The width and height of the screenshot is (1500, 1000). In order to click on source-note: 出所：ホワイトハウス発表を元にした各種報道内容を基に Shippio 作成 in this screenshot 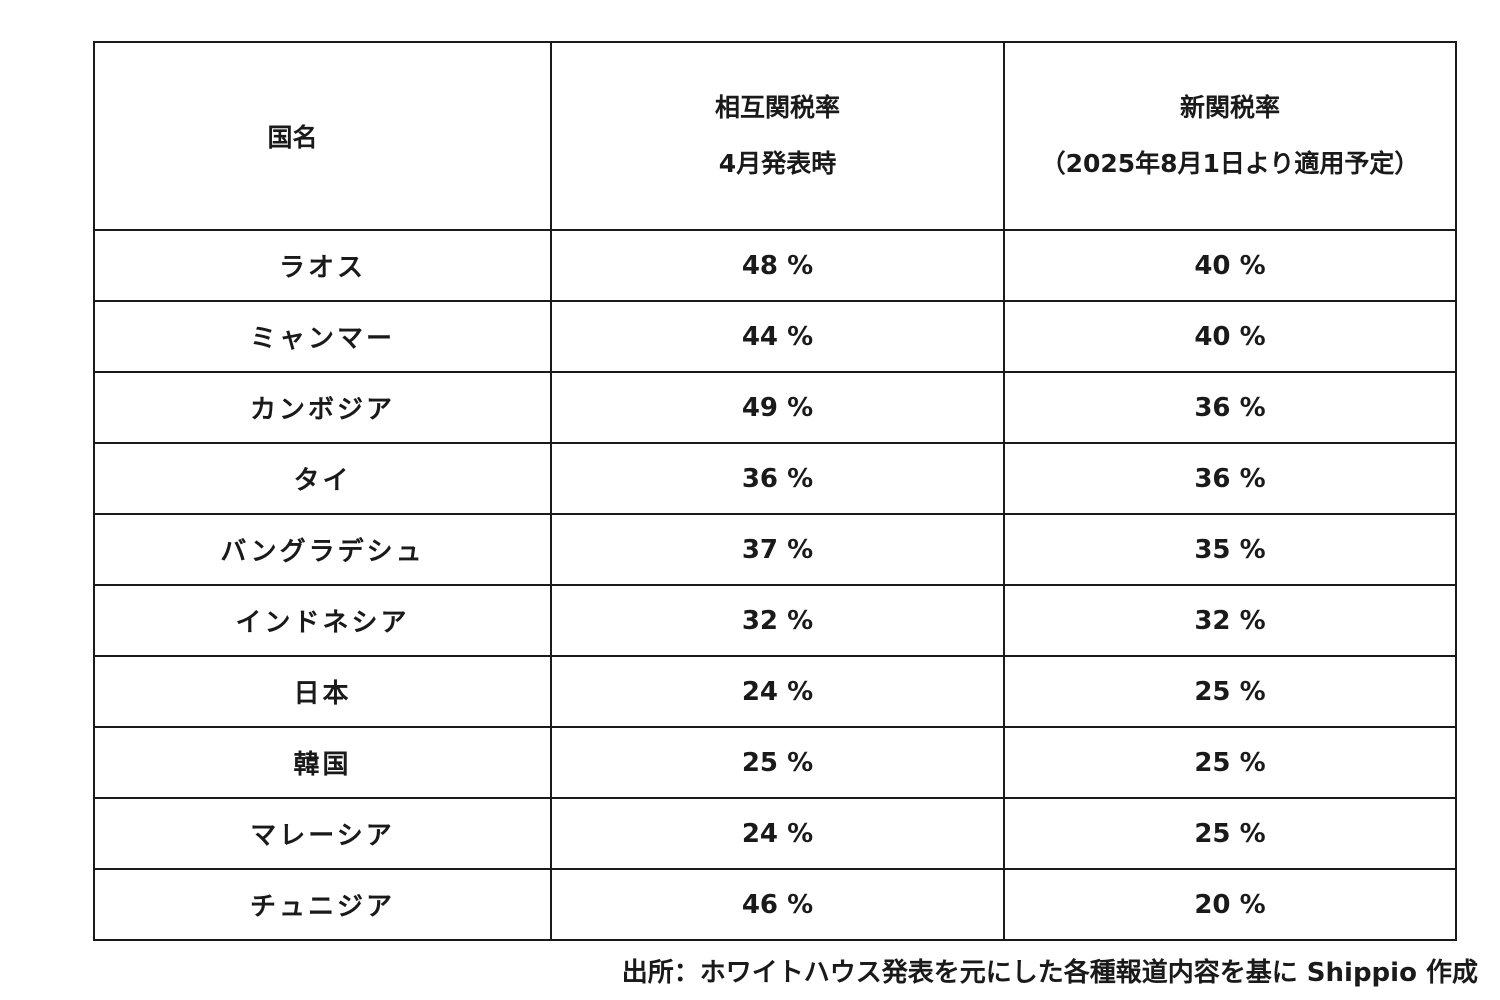, I will do `click(1049, 973)`.